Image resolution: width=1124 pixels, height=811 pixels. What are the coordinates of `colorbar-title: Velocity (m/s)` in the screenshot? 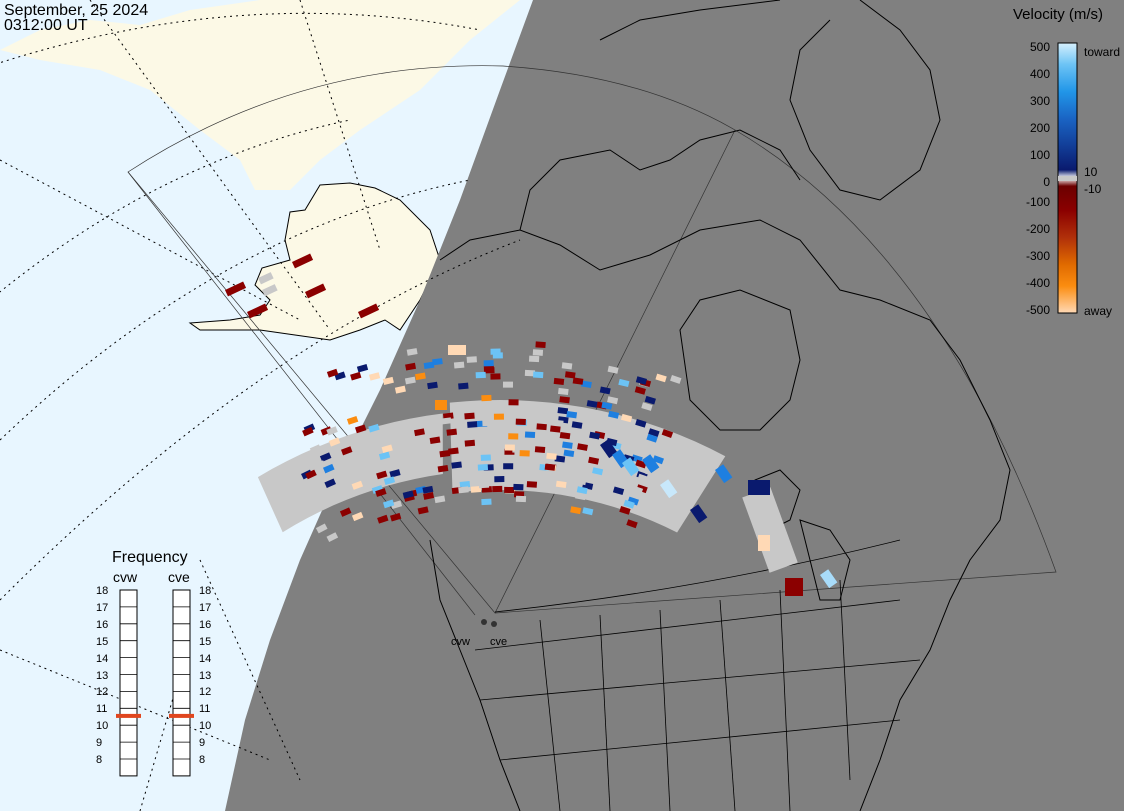 It's located at (1058, 14).